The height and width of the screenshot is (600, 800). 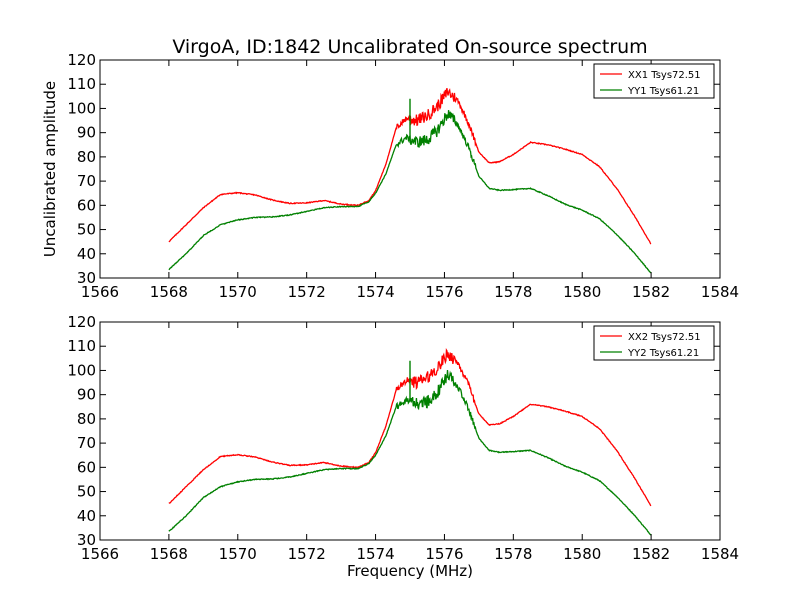 What do you see at coordinates (582, 554) in the screenshot?
I see `bottom-xtick-label: 1580` at bounding box center [582, 554].